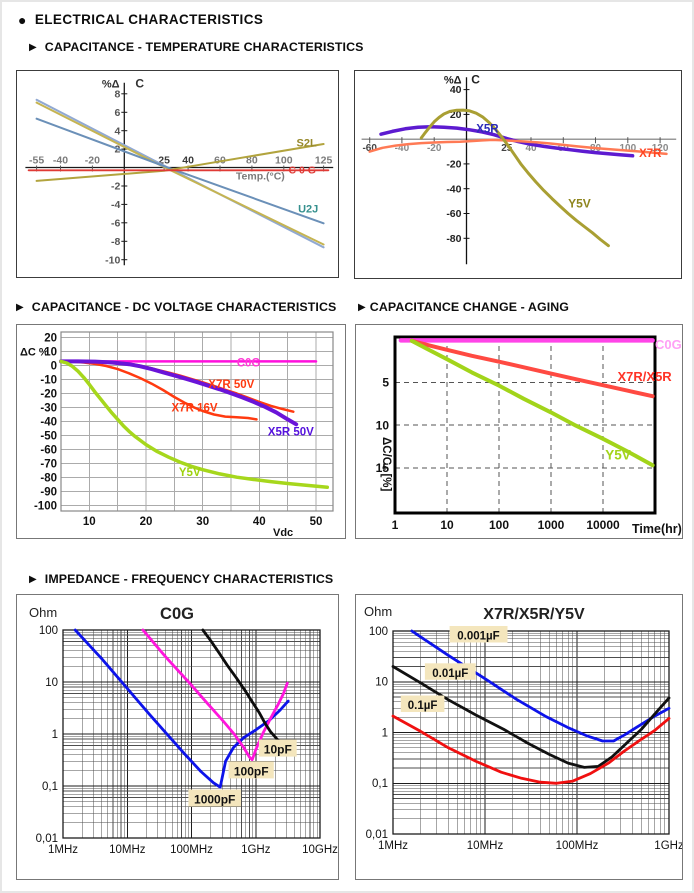  What do you see at coordinates (534, 614) in the screenshot?
I see `svg-text: X7R/X5R/Y5V` at bounding box center [534, 614].